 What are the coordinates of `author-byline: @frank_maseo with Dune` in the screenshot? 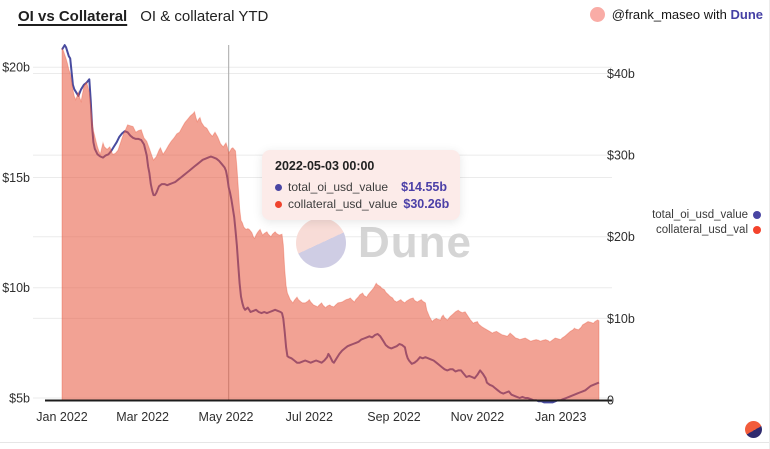 It's located at (676, 14).